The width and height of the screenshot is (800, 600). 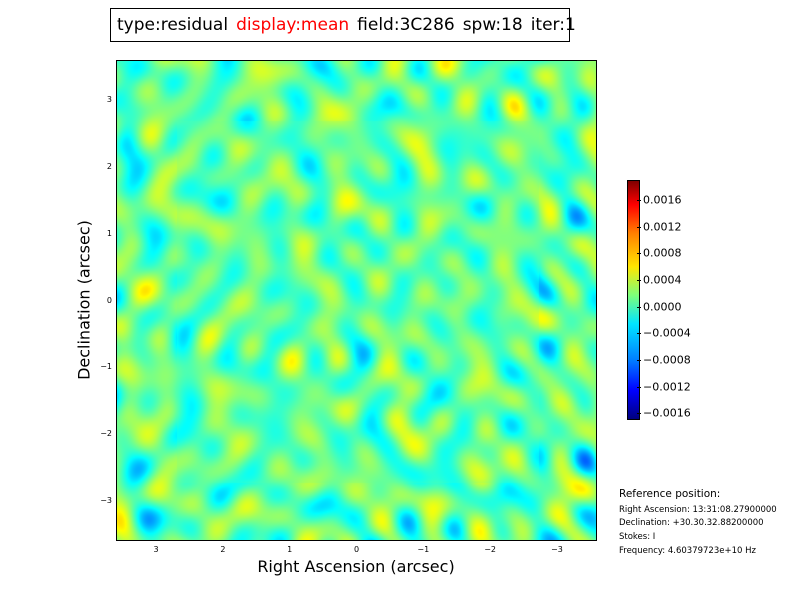 I want to click on colorbar-tick-label: −0.0012, so click(x=667, y=387).